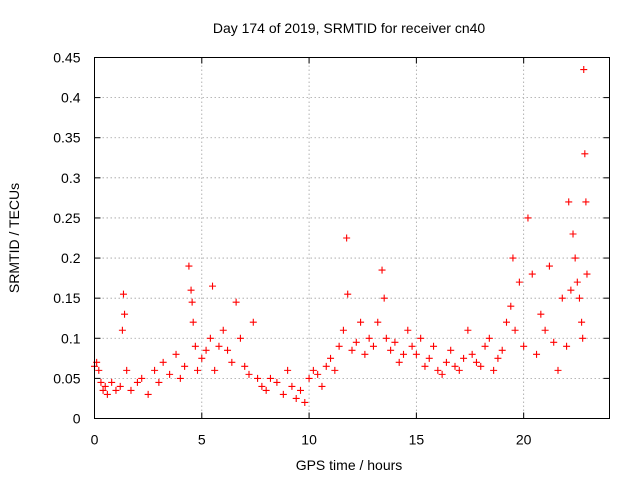 The image size is (640, 480). Describe the element at coordinates (95, 440) in the screenshot. I see `x-tick-label: 0` at that location.